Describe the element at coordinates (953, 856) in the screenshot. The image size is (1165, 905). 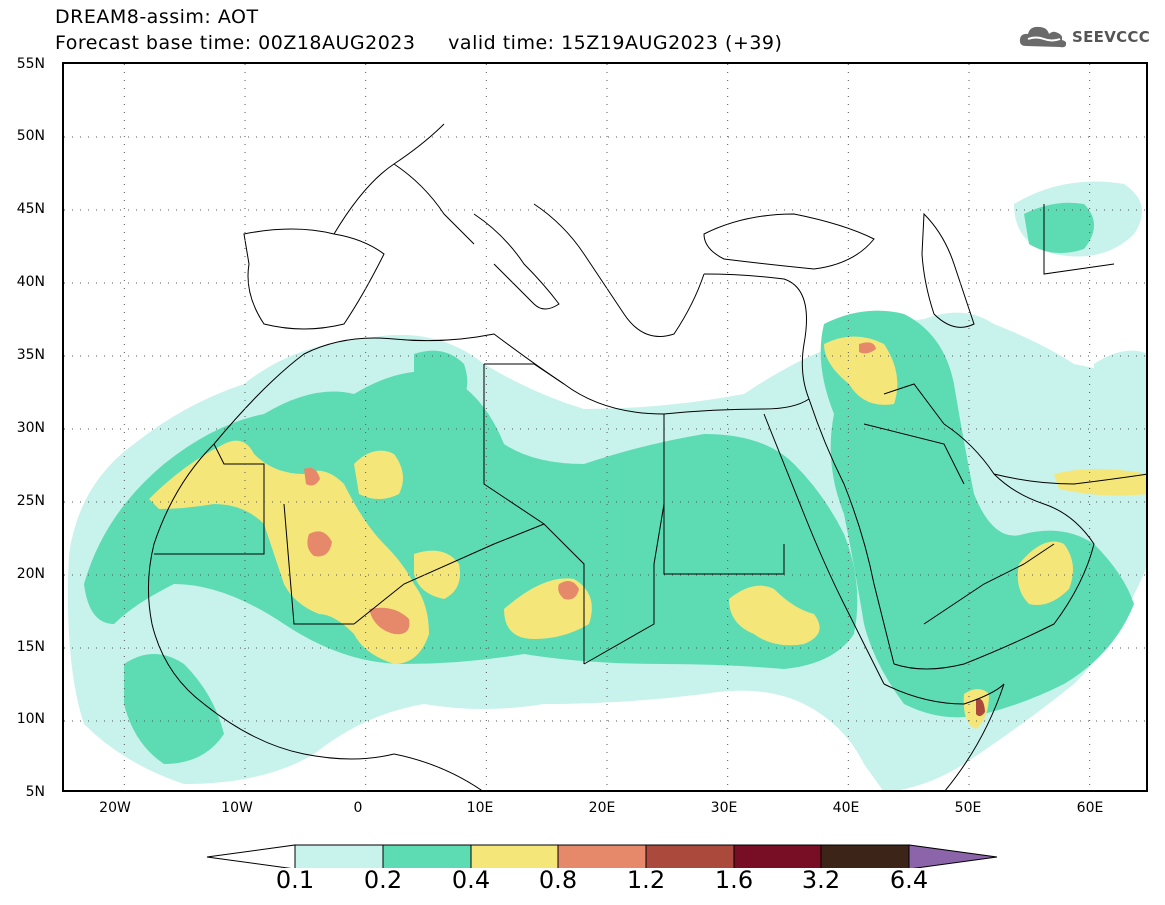
I see `colorbar-over-arrow` at that location.